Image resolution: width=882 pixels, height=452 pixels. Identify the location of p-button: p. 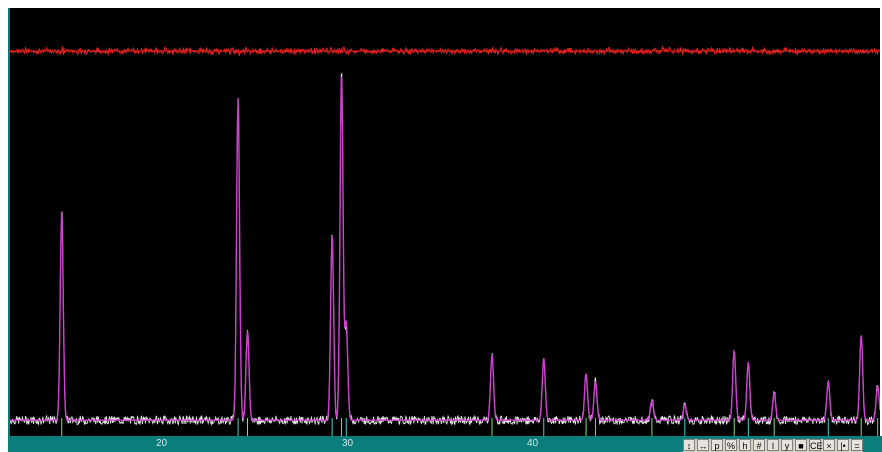
(717, 445).